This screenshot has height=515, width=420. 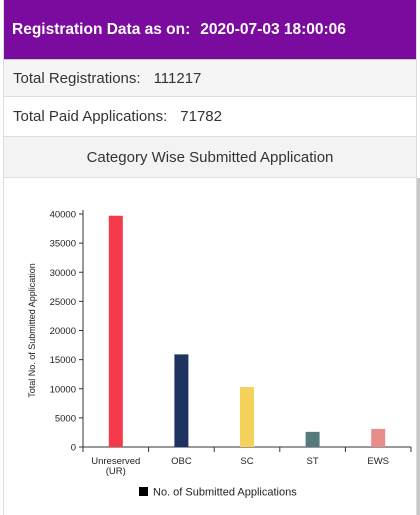 What do you see at coordinates (247, 417) in the screenshot?
I see `bar-sc` at bounding box center [247, 417].